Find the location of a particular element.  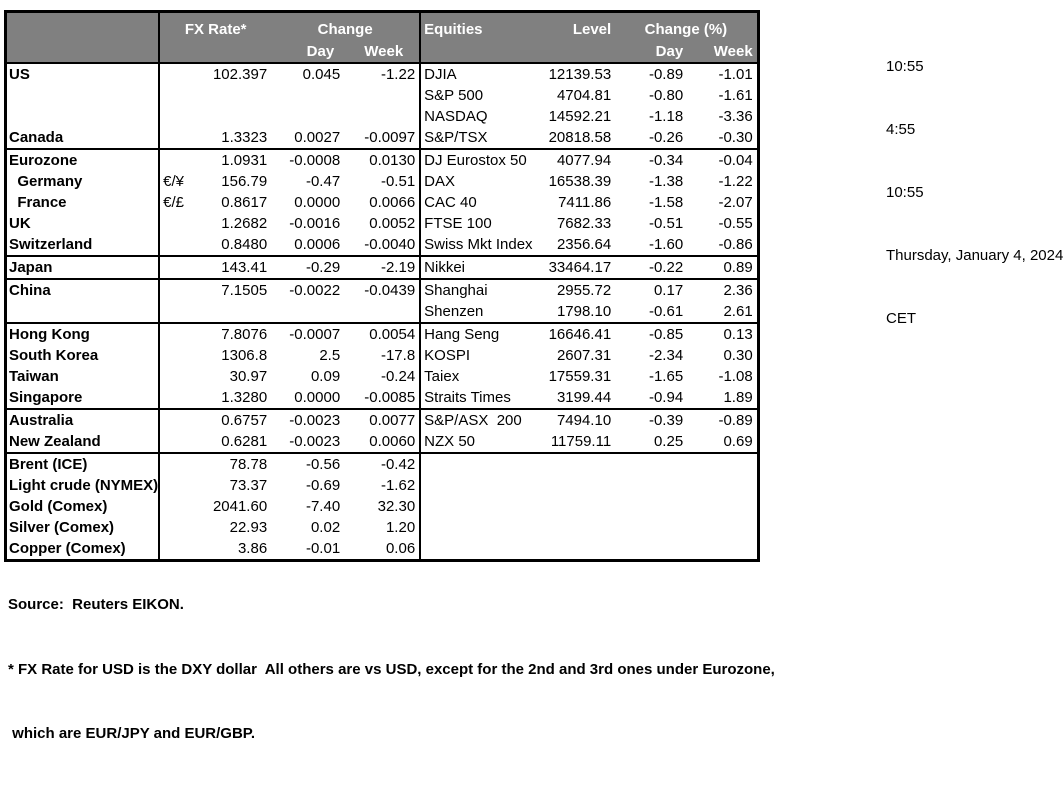

source-note: Source: Reuters EIKON. is located at coordinates (96, 604).